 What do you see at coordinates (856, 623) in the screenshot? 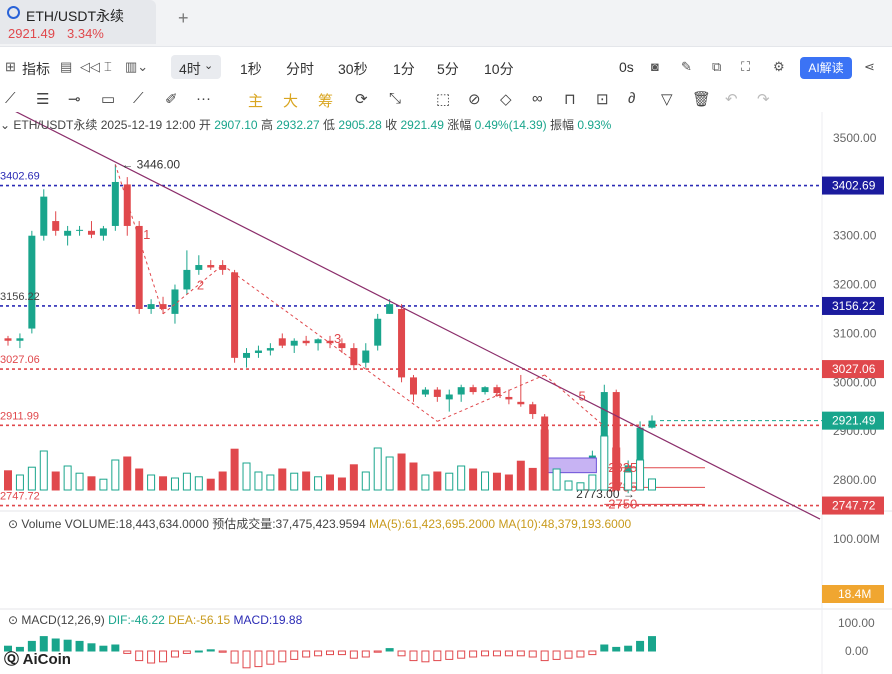
I see `macd-axis-top: 100.00` at bounding box center [856, 623].